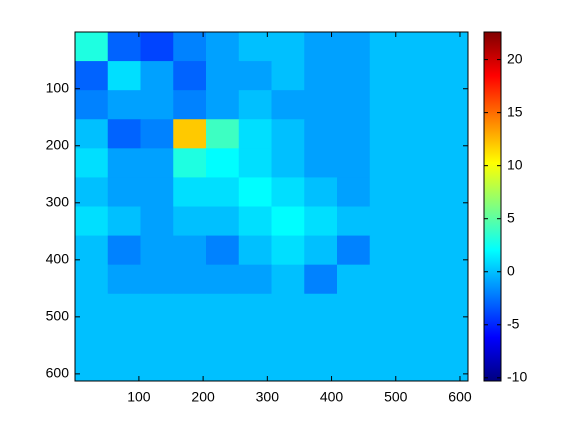 The width and height of the screenshot is (576, 432). I want to click on y-tick-label: 500, so click(58, 316).